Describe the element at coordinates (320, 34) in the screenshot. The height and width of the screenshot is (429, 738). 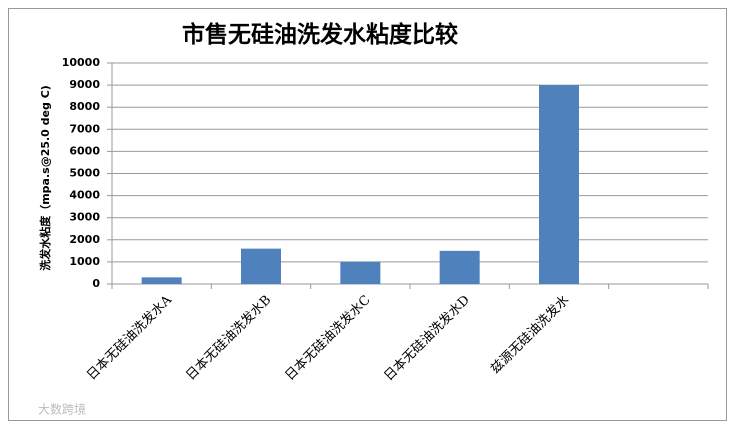
I see `chart-title: 市售无硅油洗发水粘度比较` at that location.